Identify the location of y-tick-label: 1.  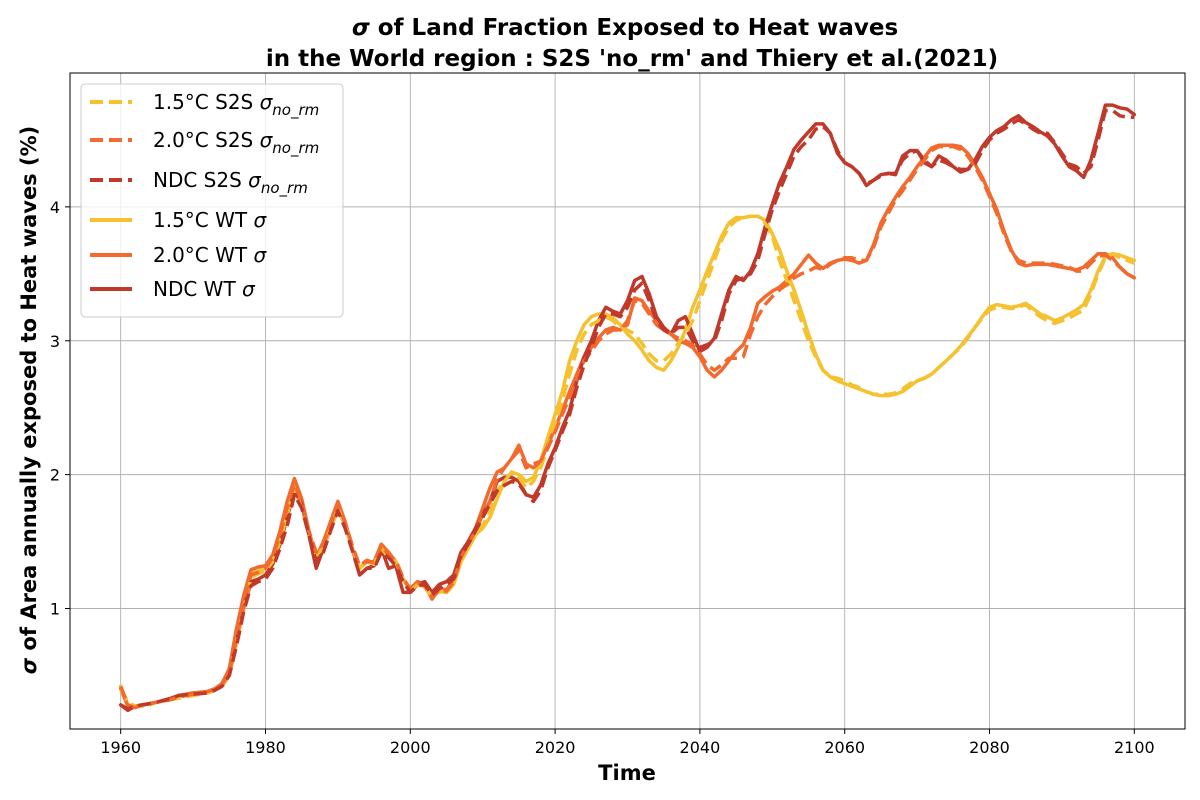
(55, 609).